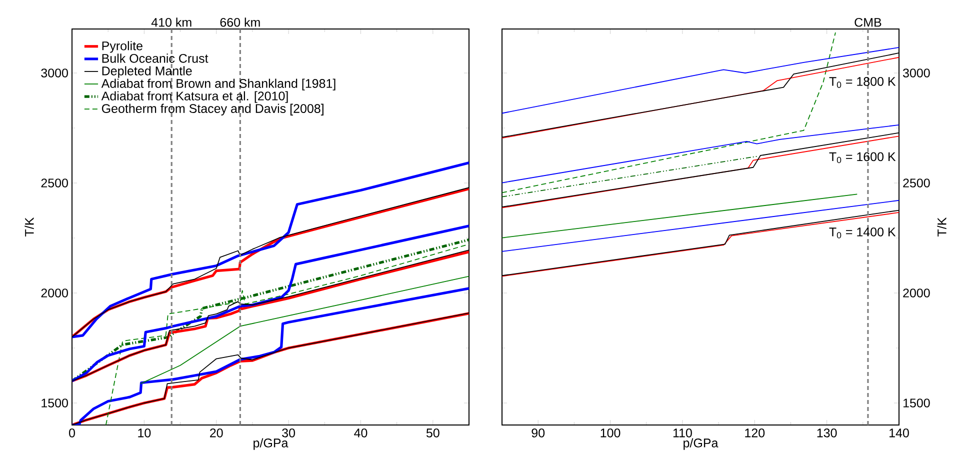 This screenshot has height=465, width=960. Describe the element at coordinates (240, 22) in the screenshot. I see `ref-line-label: 660 km` at that location.